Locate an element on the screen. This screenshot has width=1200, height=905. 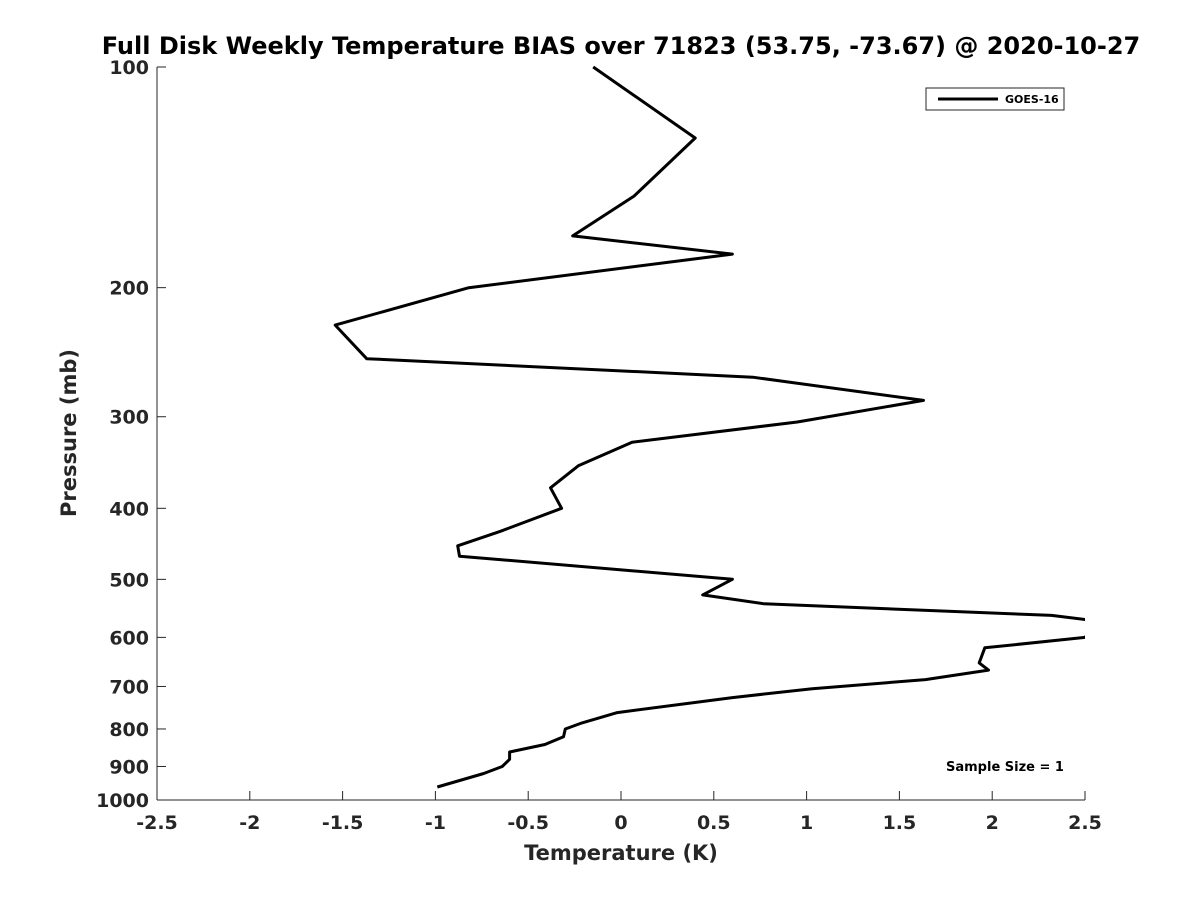
x-tick-label: 0 is located at coordinates (620, 823).